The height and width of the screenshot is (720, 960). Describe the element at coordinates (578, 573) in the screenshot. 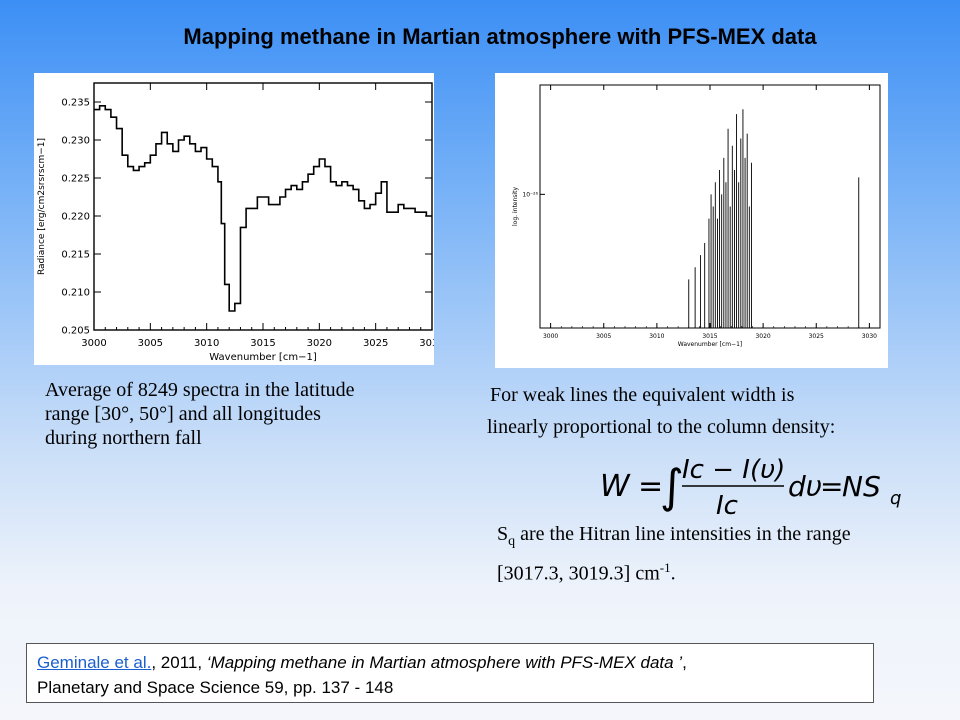

I see `sq-line2: [3017.3, 3019.3] cm` at that location.